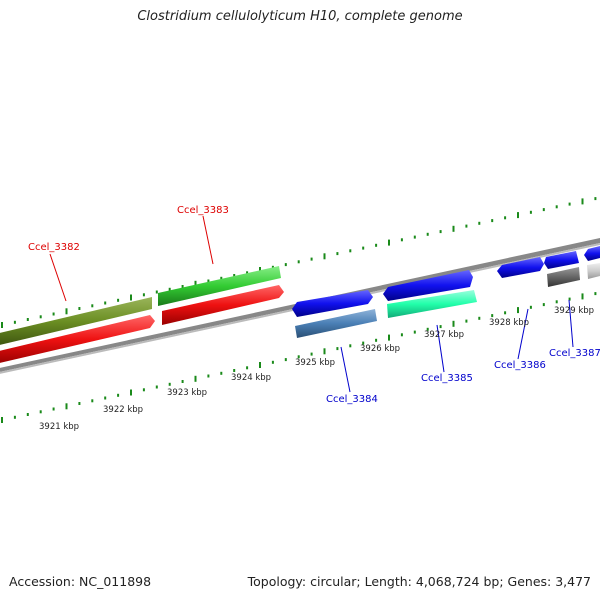 Image resolution: width=600 pixels, height=600 pixels. I want to click on position-label-3923: 3923 kbp, so click(187, 393).